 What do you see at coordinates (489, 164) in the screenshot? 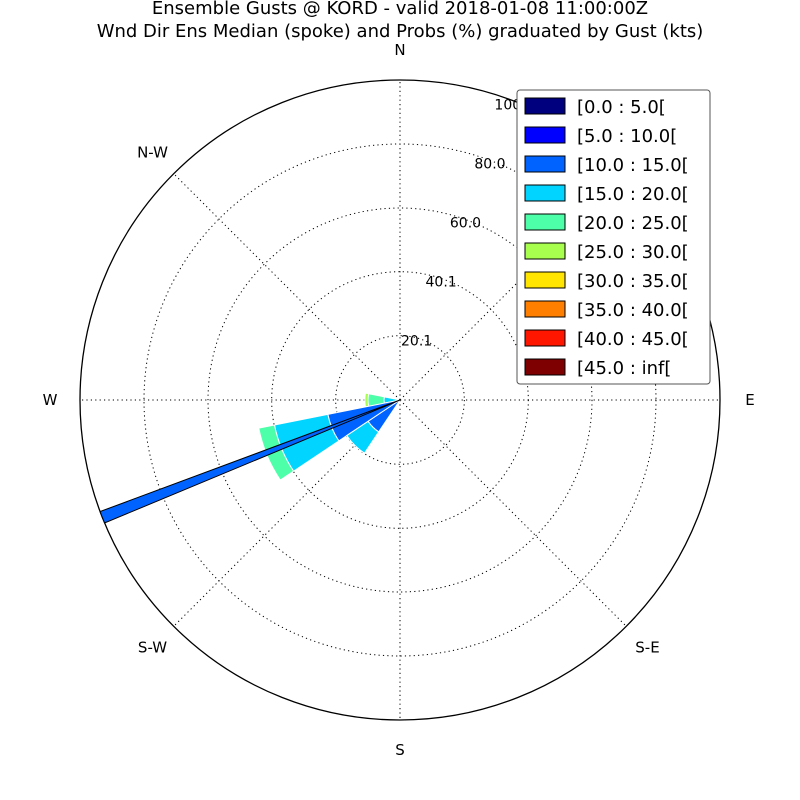
I see `radial-tick-label: 80.0` at bounding box center [489, 164].